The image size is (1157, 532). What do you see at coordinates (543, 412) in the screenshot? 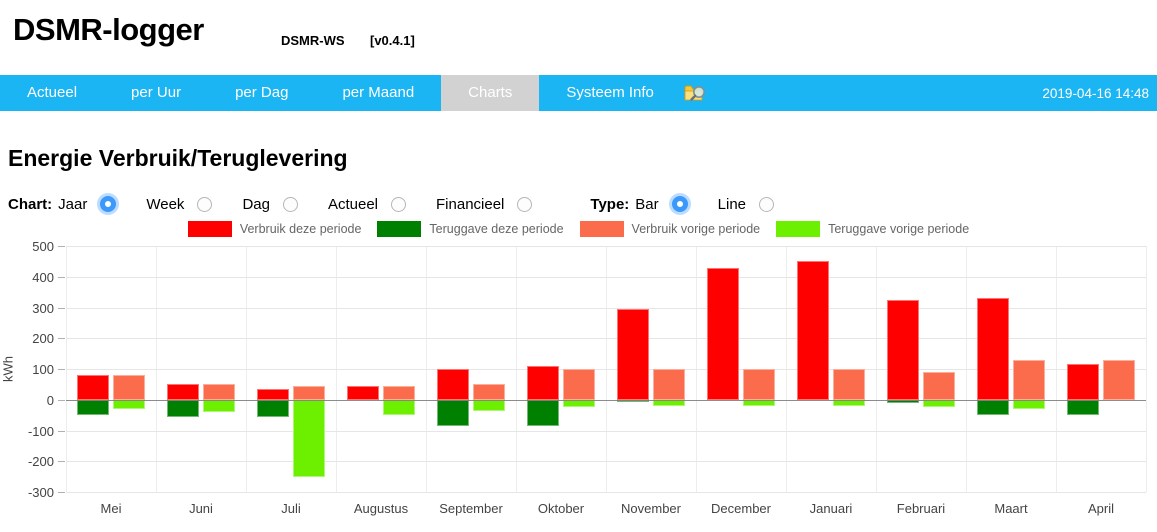
I see `bar-teruggave-deze-periode-oktober` at bounding box center [543, 412].